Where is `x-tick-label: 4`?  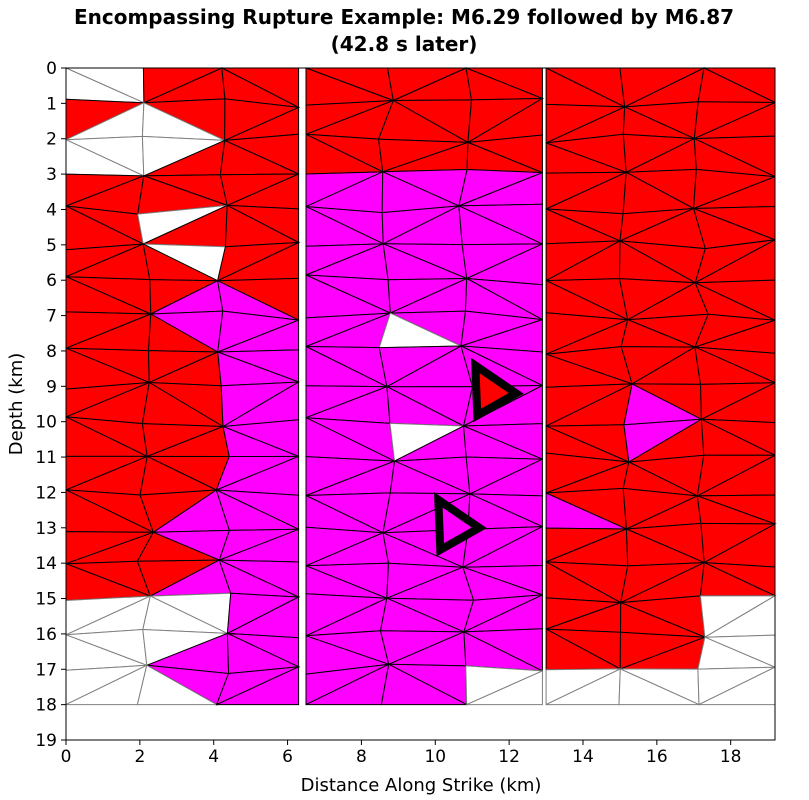 x-tick-label: 4 is located at coordinates (213, 757).